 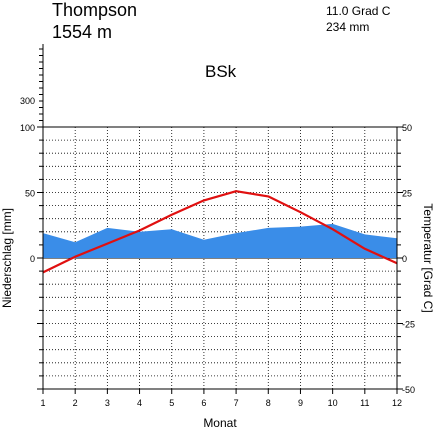 What do you see at coordinates (408, 390) in the screenshot?
I see `temp-tick-label: -50` at bounding box center [408, 390].